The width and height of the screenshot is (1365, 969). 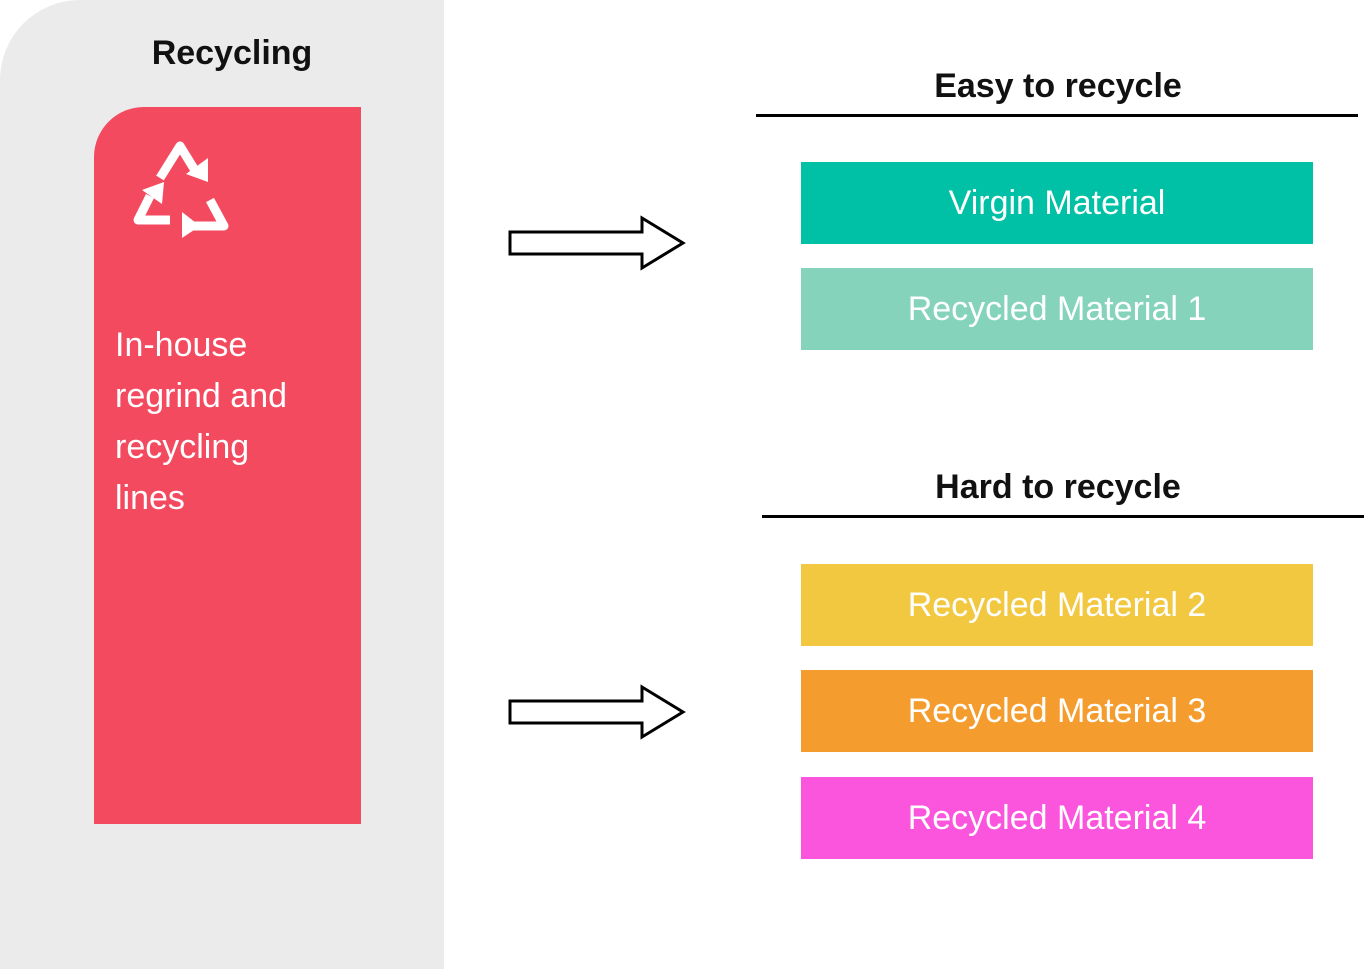 I want to click on material-box: Recycled Material 4, so click(x=1057, y=818).